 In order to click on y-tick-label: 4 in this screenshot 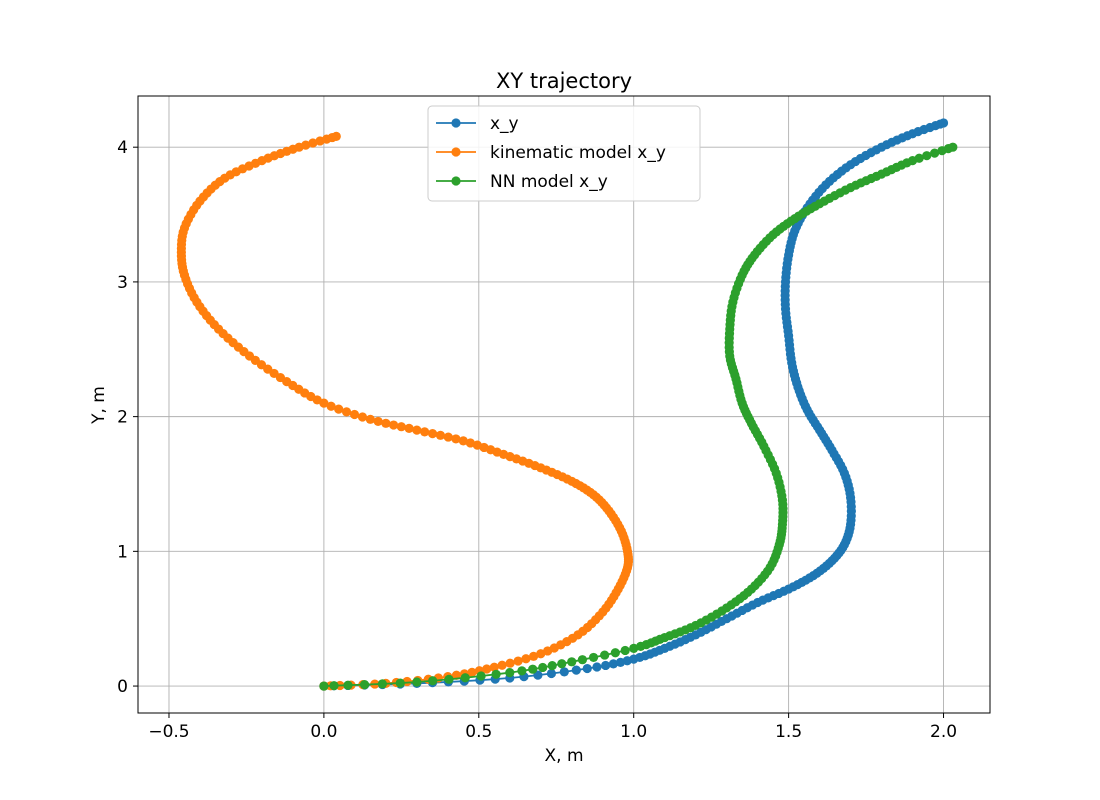, I will do `click(122, 148)`.